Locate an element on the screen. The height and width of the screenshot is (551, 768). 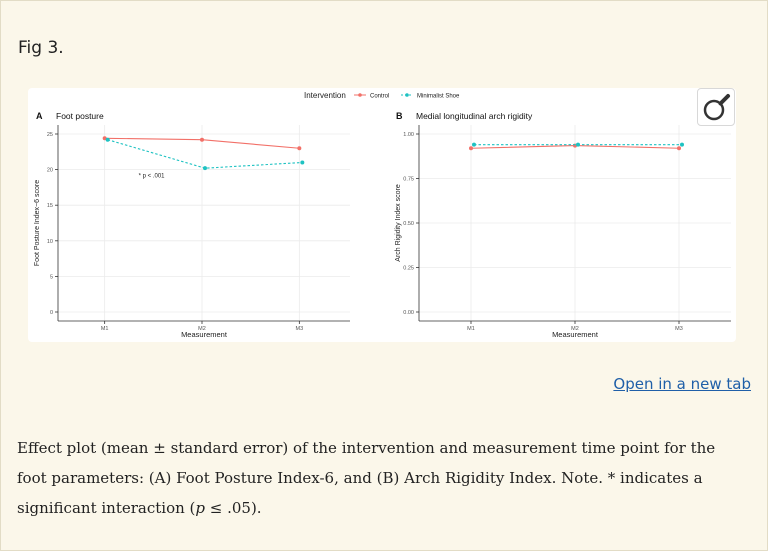
legend-item: Control is located at coordinates (379, 97).